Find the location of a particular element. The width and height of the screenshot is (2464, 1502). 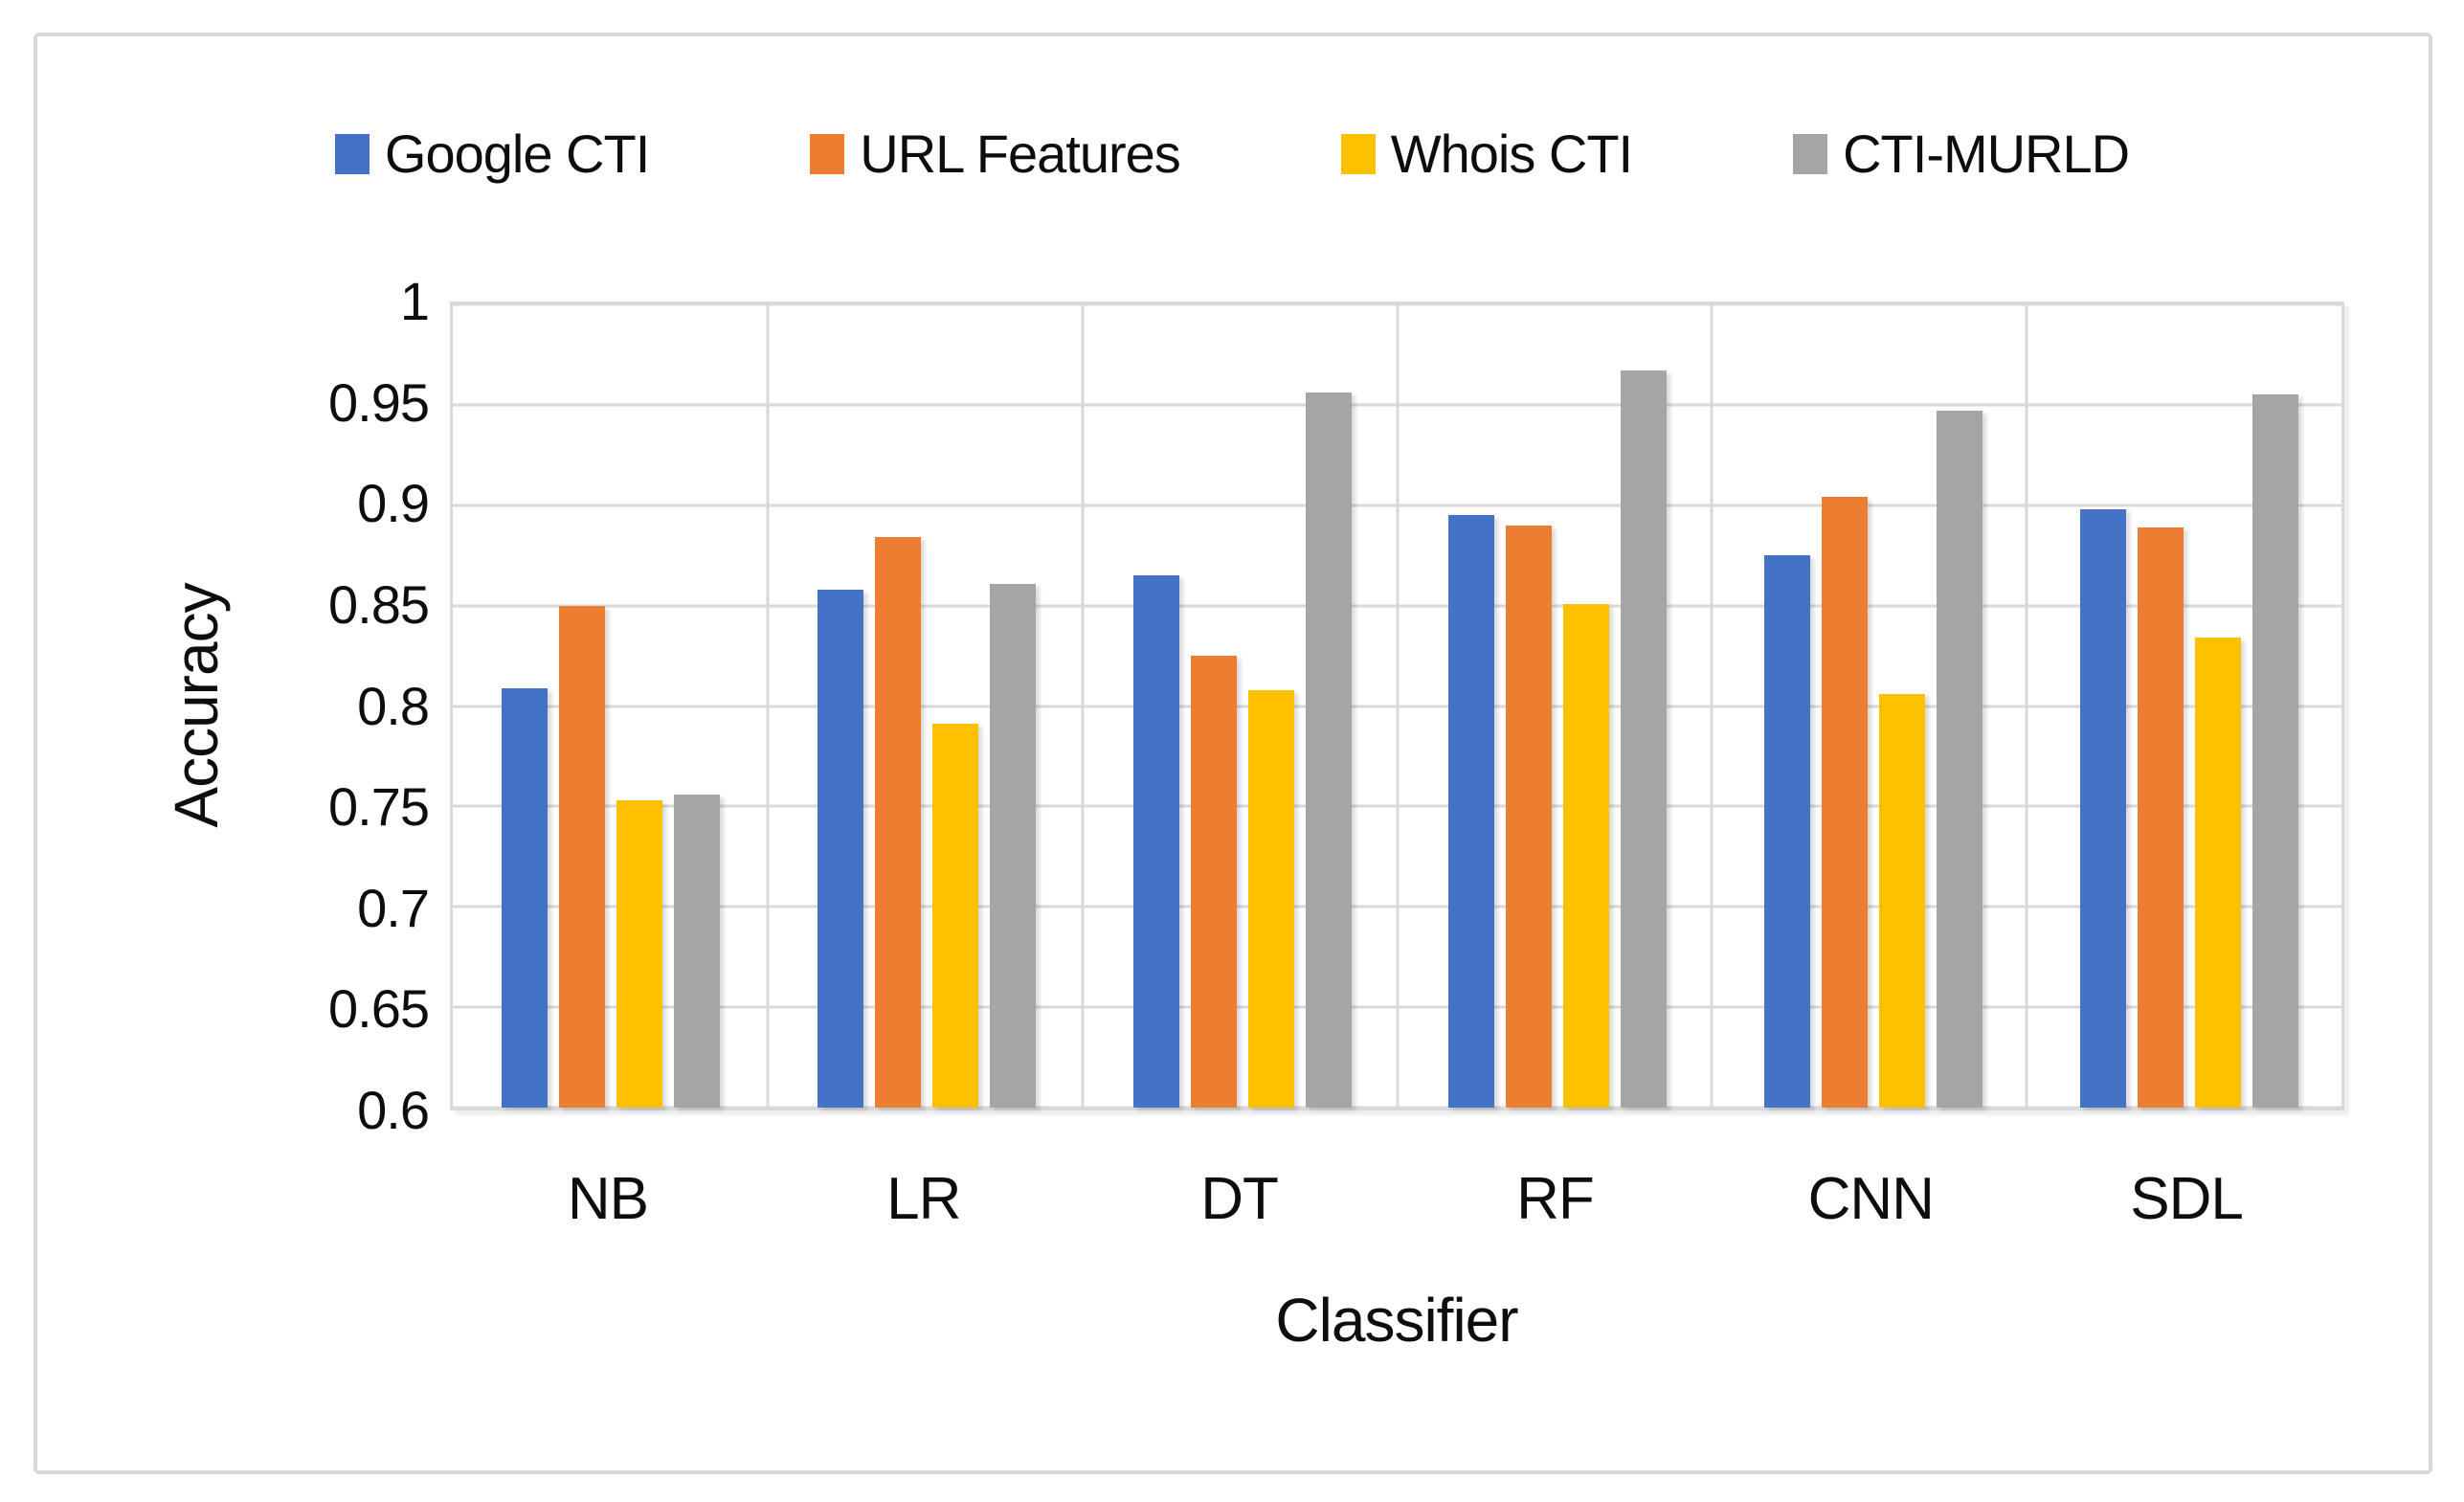

bar-whois-cti-rf is located at coordinates (1586, 855).